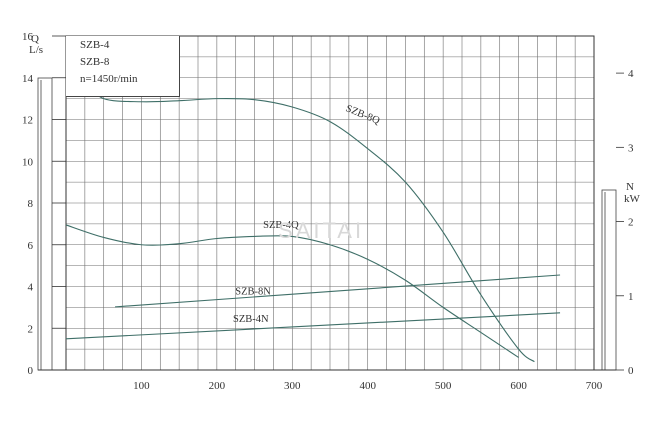 The width and height of the screenshot is (652, 424). I want to click on x-axis-tick-label: 400, so click(367, 386).